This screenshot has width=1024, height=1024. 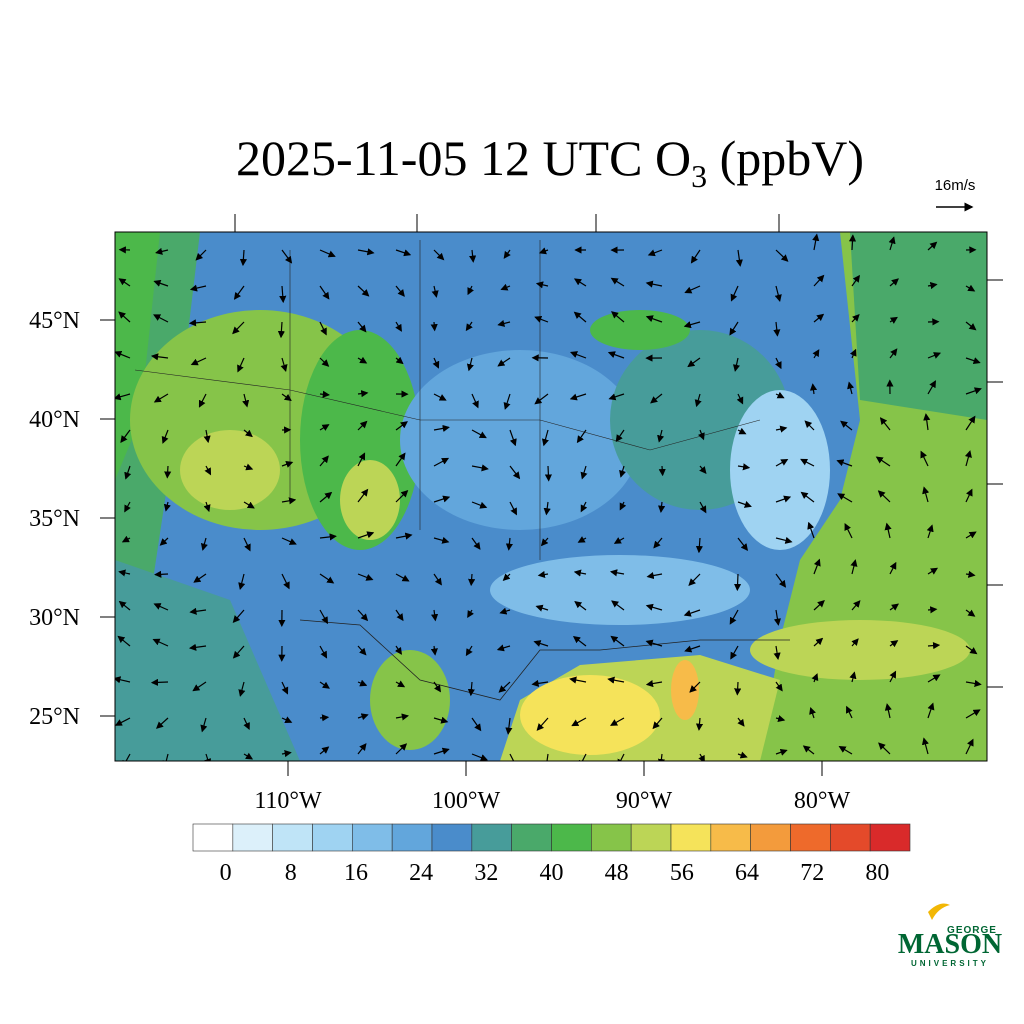 I want to click on colorbar-label: 24, so click(x=421, y=873).